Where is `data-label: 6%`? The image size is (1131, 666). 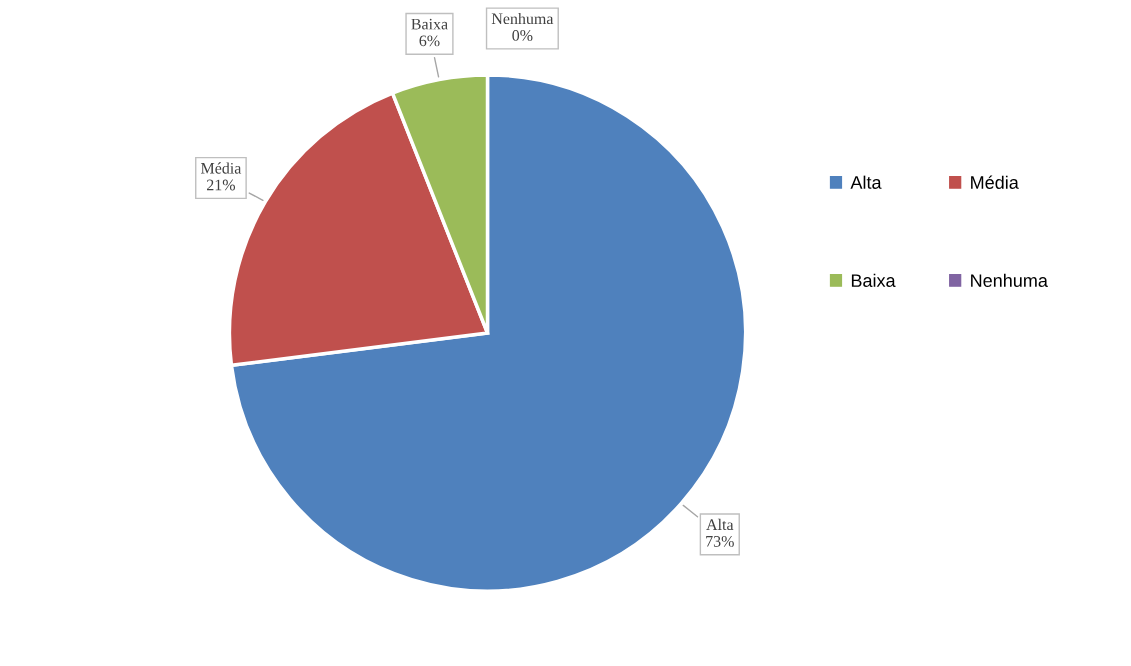 data-label: 6% is located at coordinates (429, 41).